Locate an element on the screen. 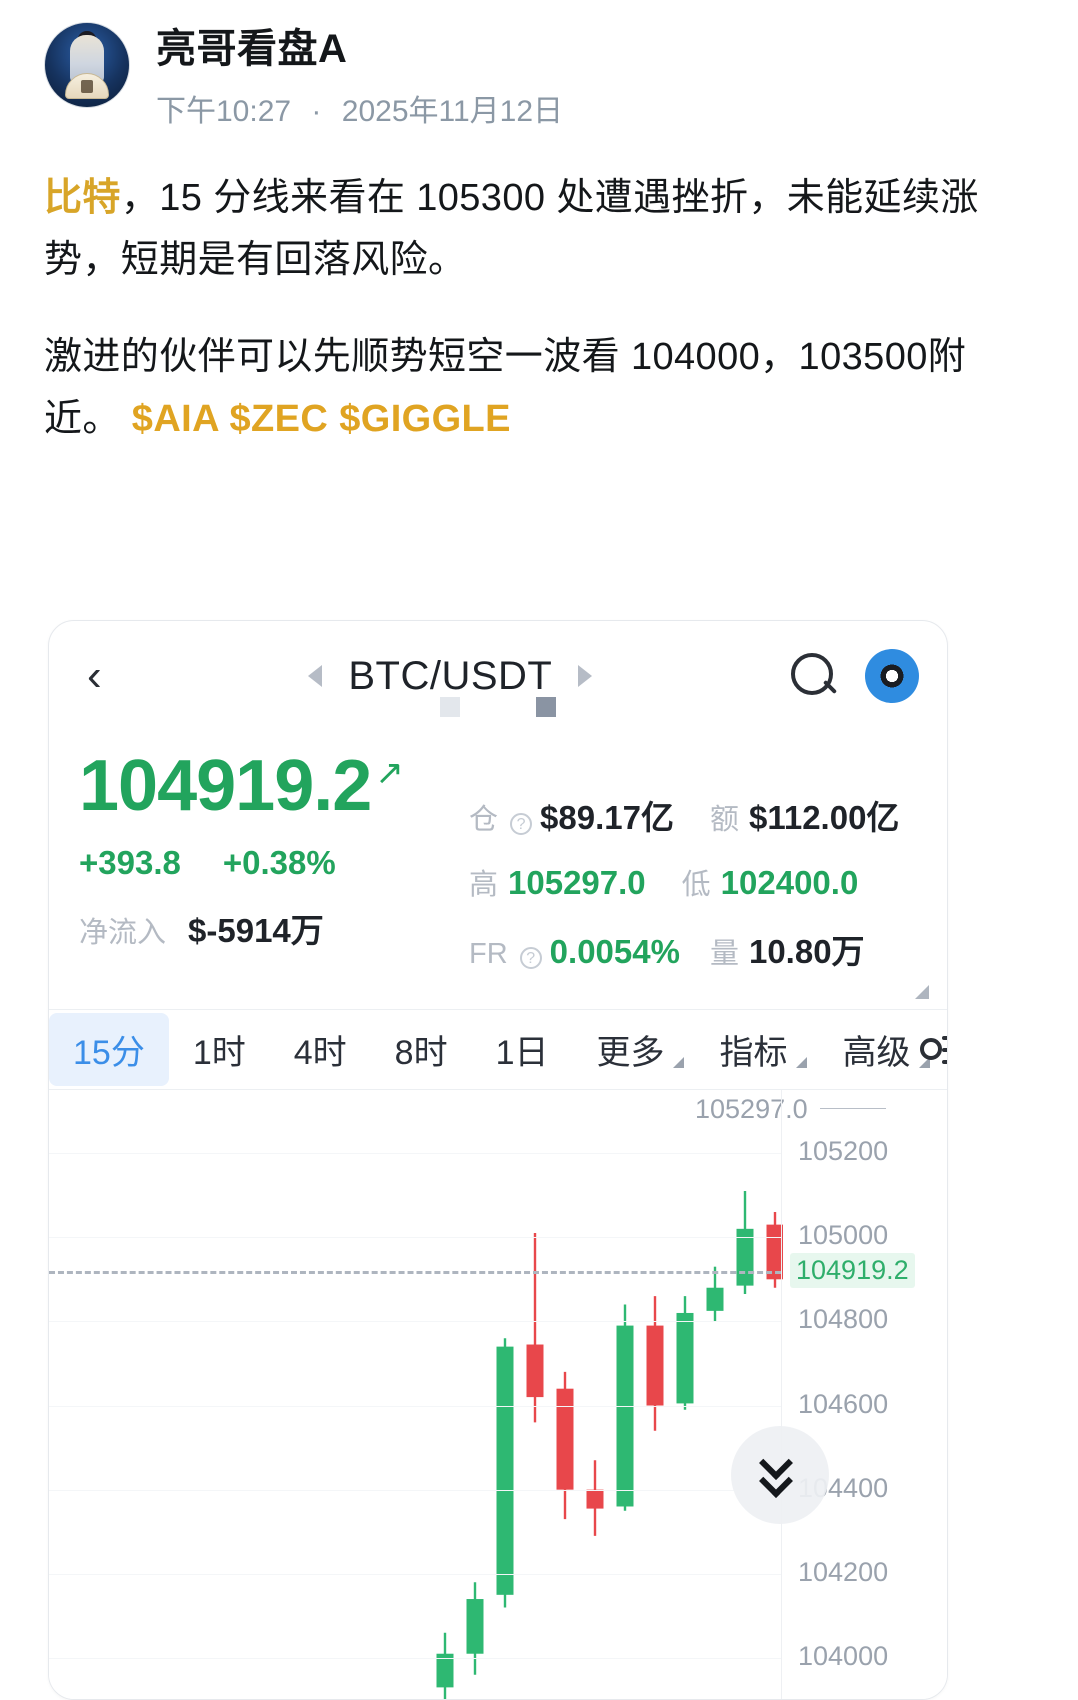  price-block: 104919.2 ↗ +393.8 +0.38% 净流入 $-5914万 is located at coordinates (259, 870).